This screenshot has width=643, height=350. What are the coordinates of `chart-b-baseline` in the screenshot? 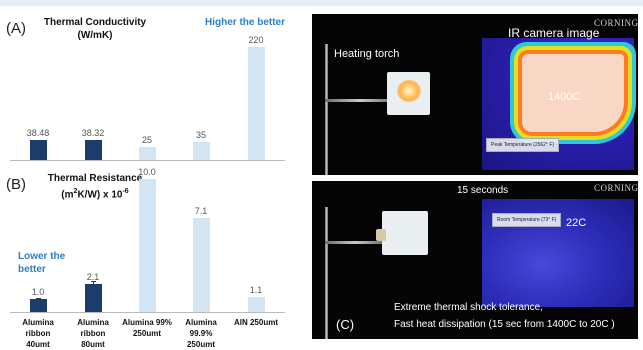 It's located at (147, 312).